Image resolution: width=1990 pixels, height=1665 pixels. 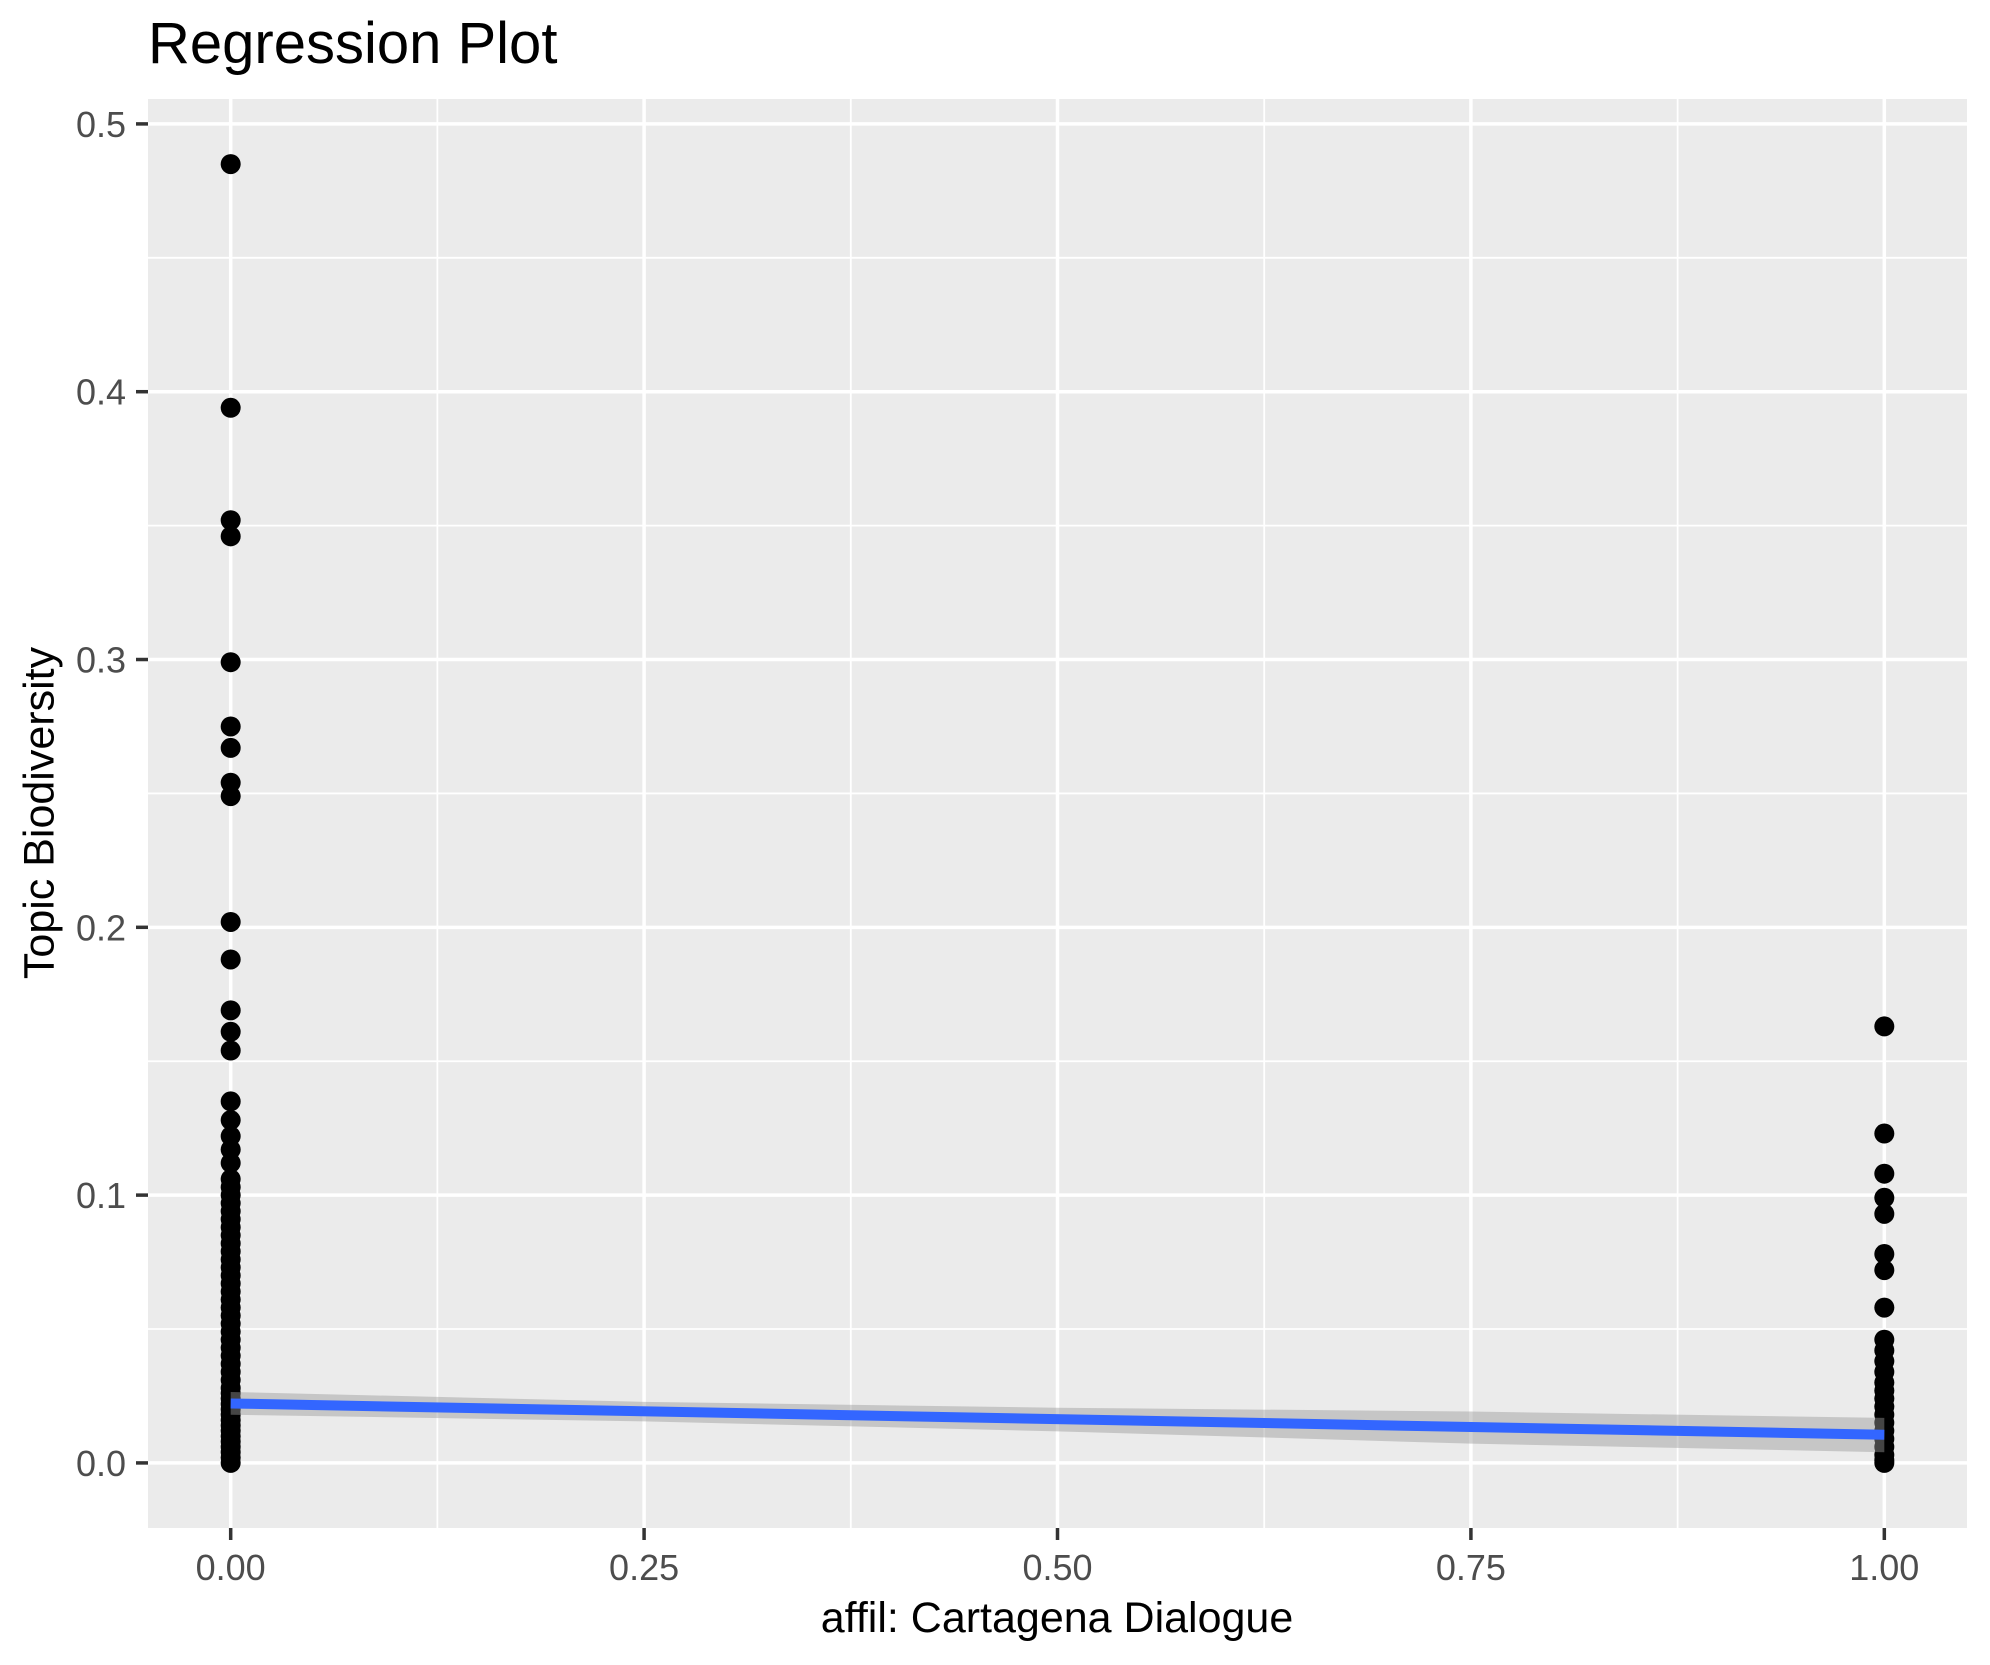 I want to click on regression-line, so click(x=1057, y=1419).